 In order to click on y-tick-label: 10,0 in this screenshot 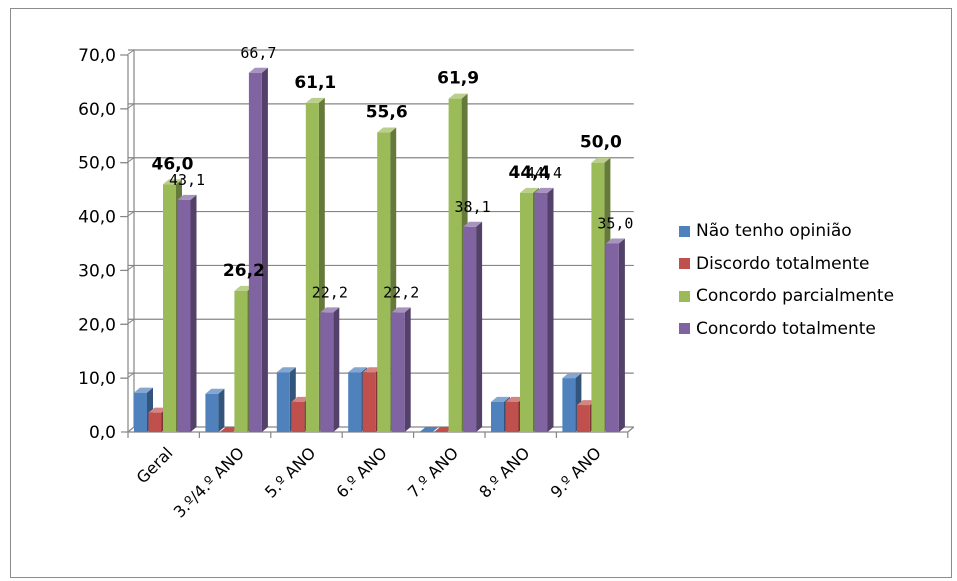, I will do `click(97, 379)`.